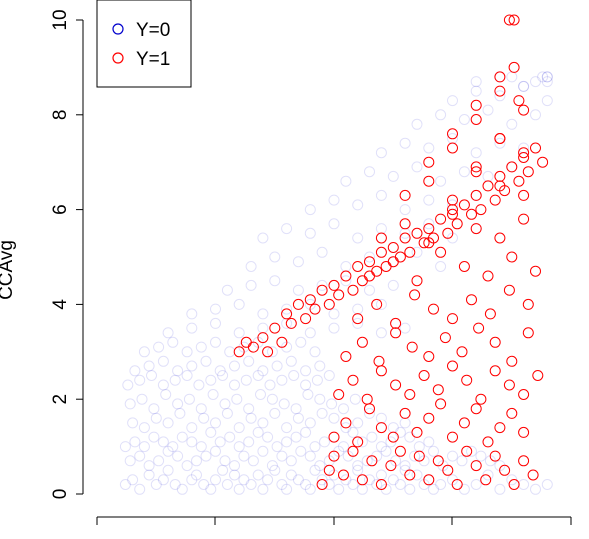 This screenshot has width=589, height=539. Describe the element at coordinates (60, 19) in the screenshot. I see `y-tick-label: 10` at that location.